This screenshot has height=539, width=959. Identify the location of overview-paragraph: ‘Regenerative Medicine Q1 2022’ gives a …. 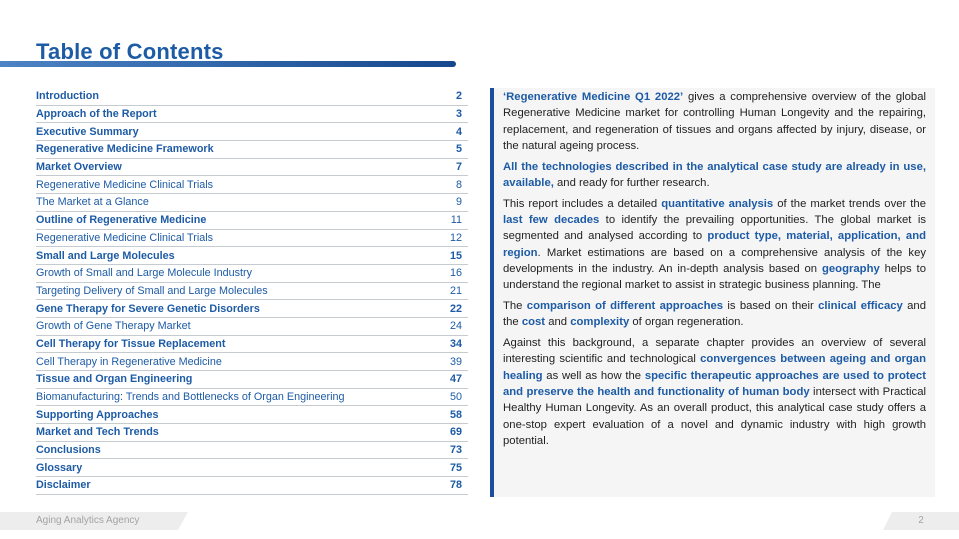
(714, 121).